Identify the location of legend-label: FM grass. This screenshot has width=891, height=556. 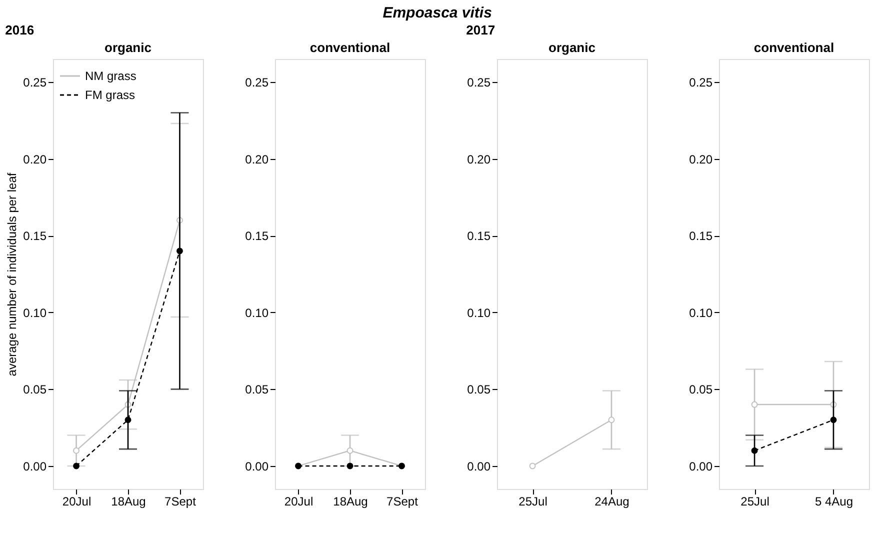
(110, 95).